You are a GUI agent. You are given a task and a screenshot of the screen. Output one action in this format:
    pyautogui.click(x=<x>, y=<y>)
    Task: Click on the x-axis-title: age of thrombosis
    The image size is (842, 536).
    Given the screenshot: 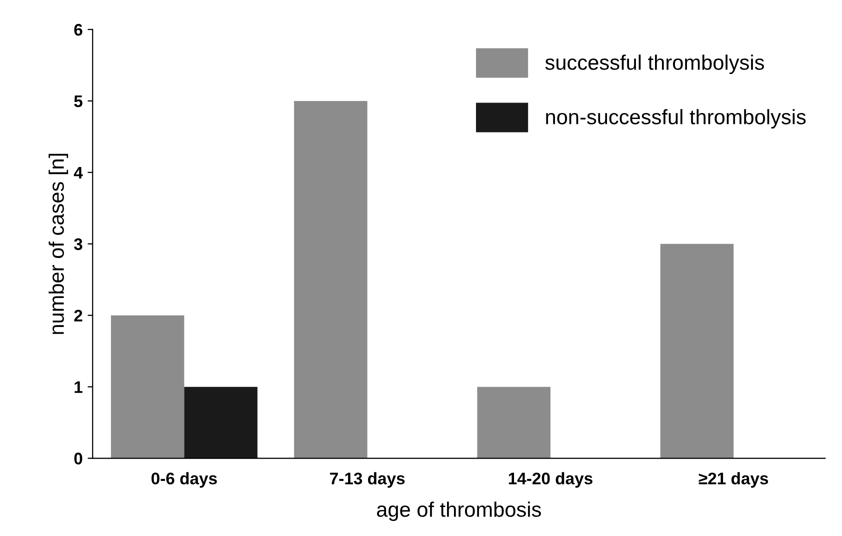 What is the action you would take?
    pyautogui.click(x=458, y=512)
    